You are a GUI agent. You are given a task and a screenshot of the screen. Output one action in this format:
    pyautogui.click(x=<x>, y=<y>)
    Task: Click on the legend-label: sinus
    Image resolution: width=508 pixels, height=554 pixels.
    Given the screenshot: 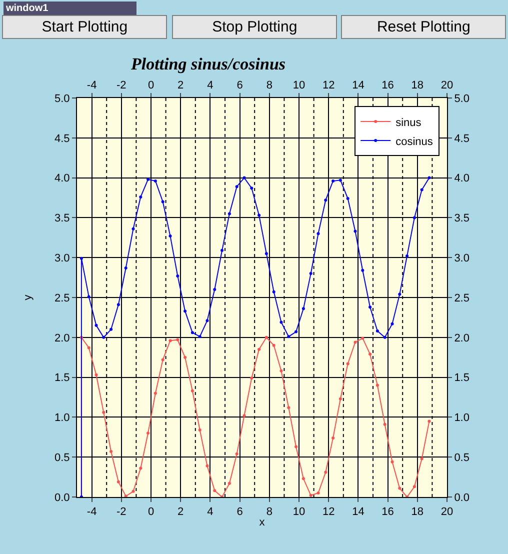 What is the action you would take?
    pyautogui.click(x=409, y=122)
    